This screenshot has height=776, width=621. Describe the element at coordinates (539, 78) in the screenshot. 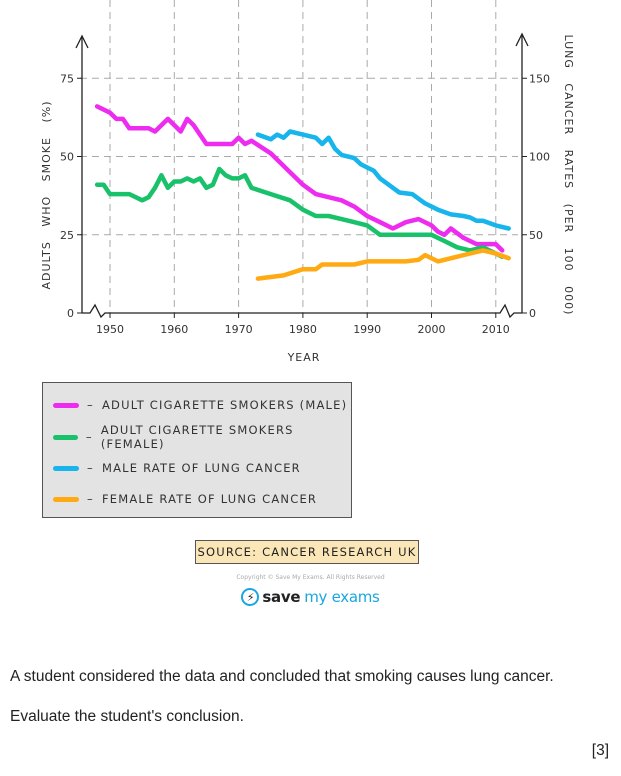

I see `y-right-tick-label: 150` at that location.